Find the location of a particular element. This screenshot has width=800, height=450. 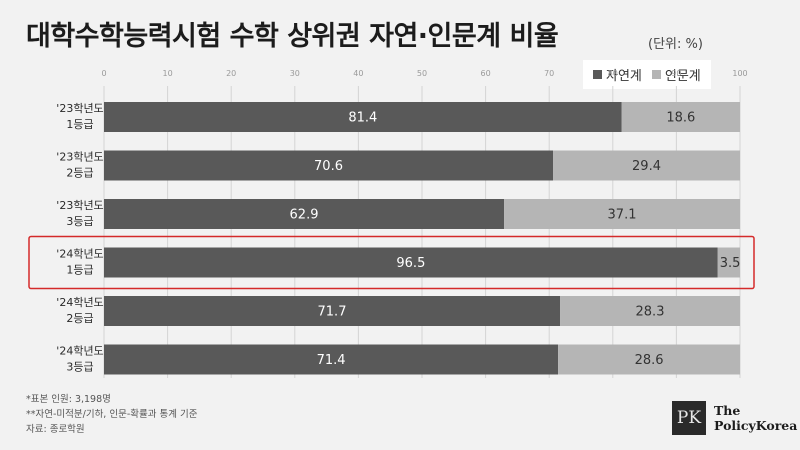

category-label: '23학년도 2등급 is located at coordinates (79, 165).